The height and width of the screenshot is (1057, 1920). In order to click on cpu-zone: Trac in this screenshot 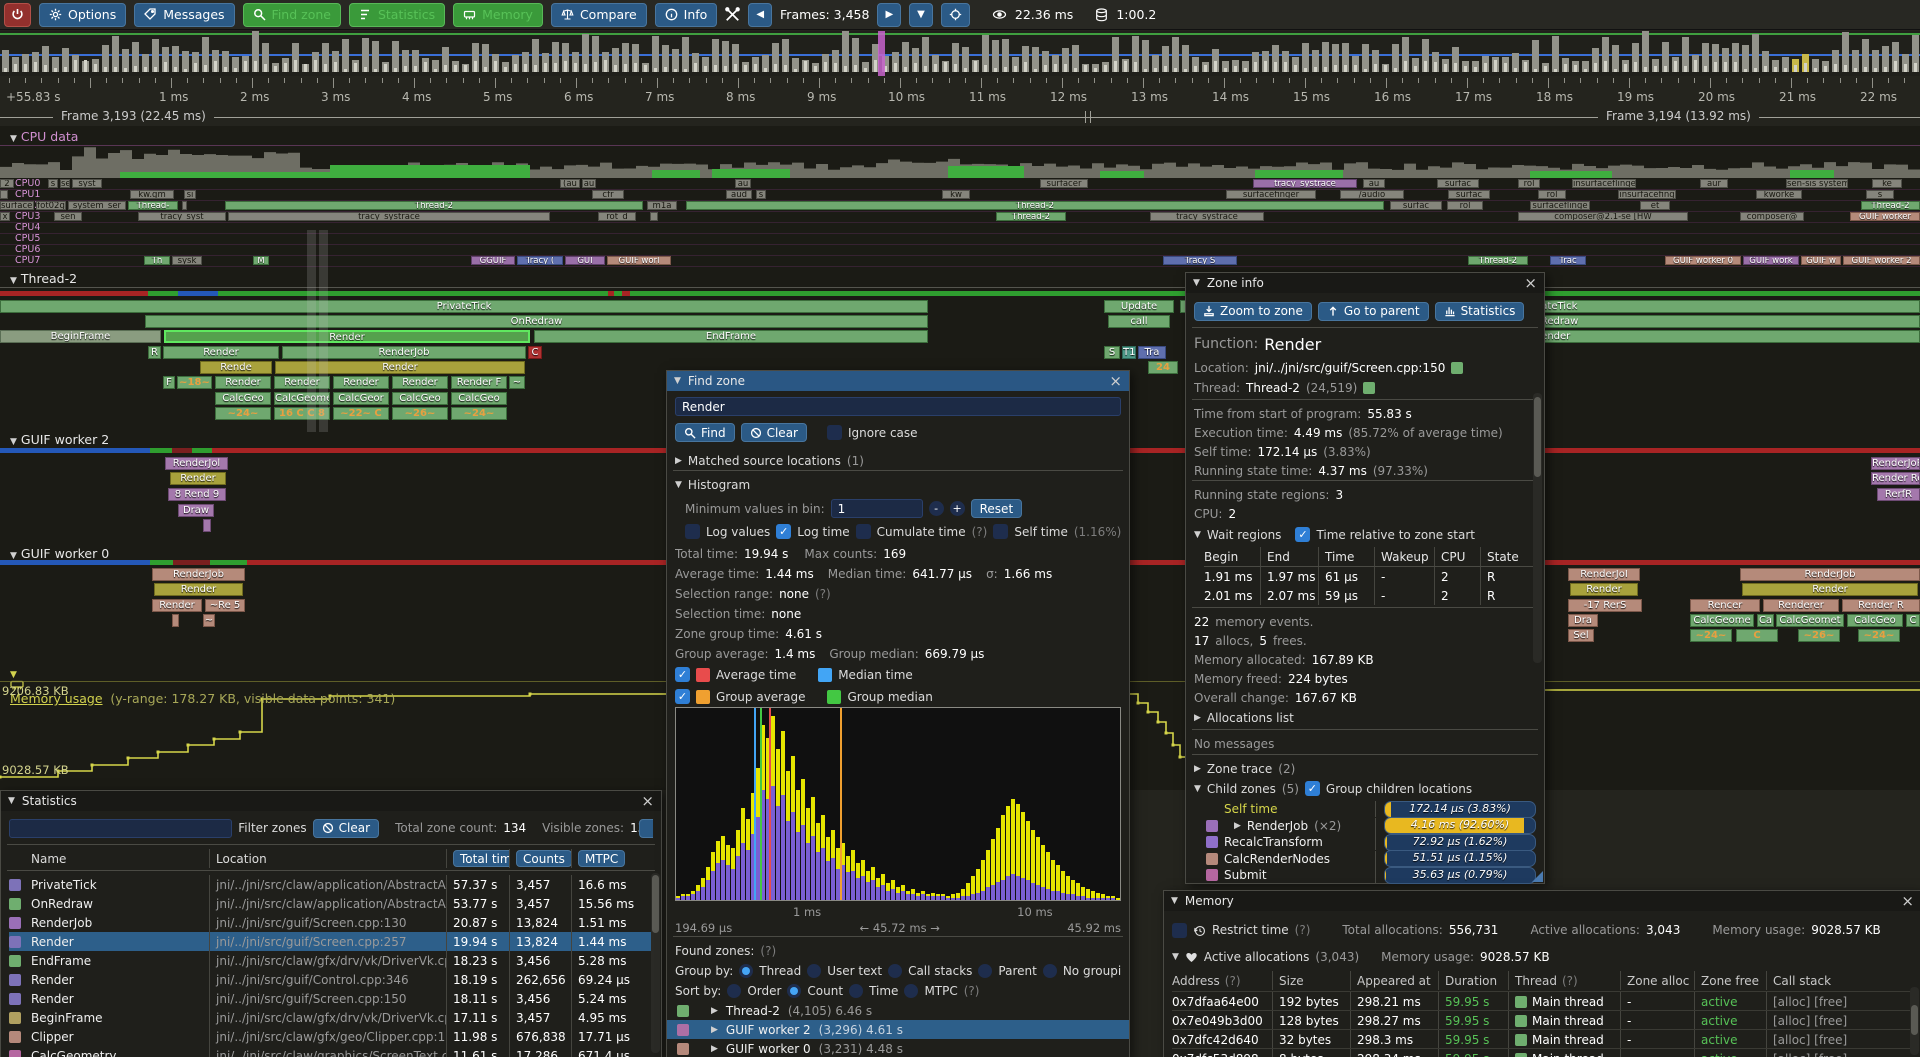, I will do `click(1568, 260)`.